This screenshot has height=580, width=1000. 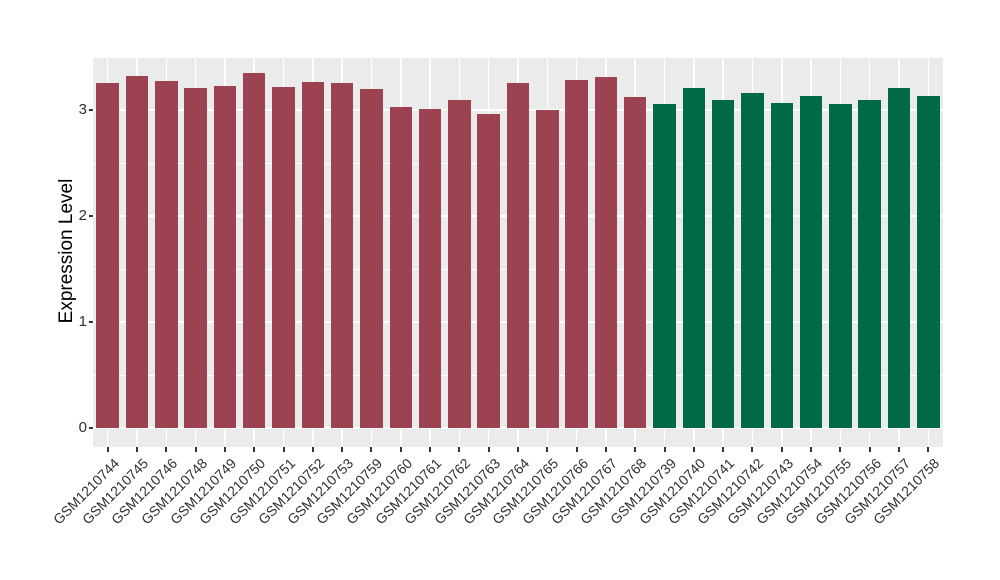 I want to click on bar-GSM1210760, so click(x=400, y=267).